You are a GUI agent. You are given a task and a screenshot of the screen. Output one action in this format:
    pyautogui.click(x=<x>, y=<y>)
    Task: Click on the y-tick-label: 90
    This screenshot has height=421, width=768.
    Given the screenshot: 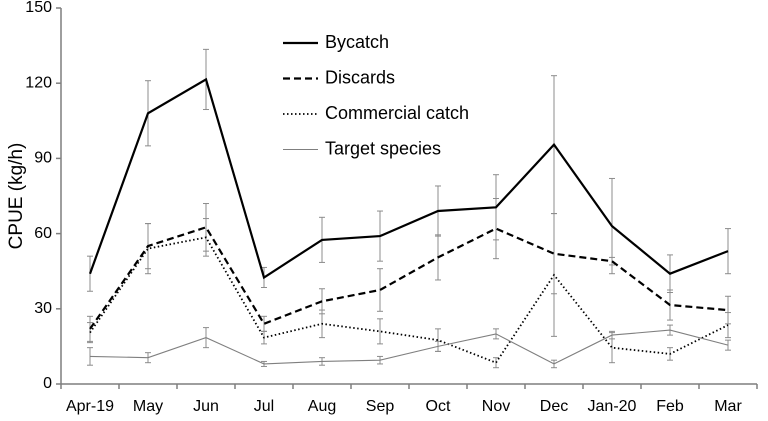 What is the action you would take?
    pyautogui.click(x=43, y=158)
    